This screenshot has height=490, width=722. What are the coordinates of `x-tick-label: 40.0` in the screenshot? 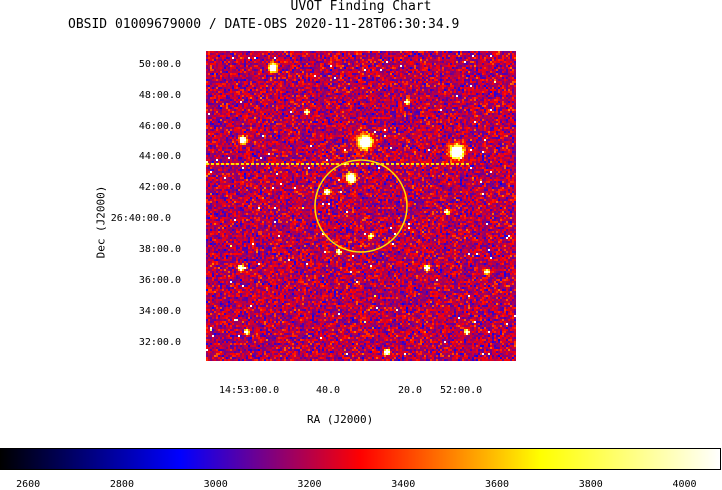 It's located at (328, 390).